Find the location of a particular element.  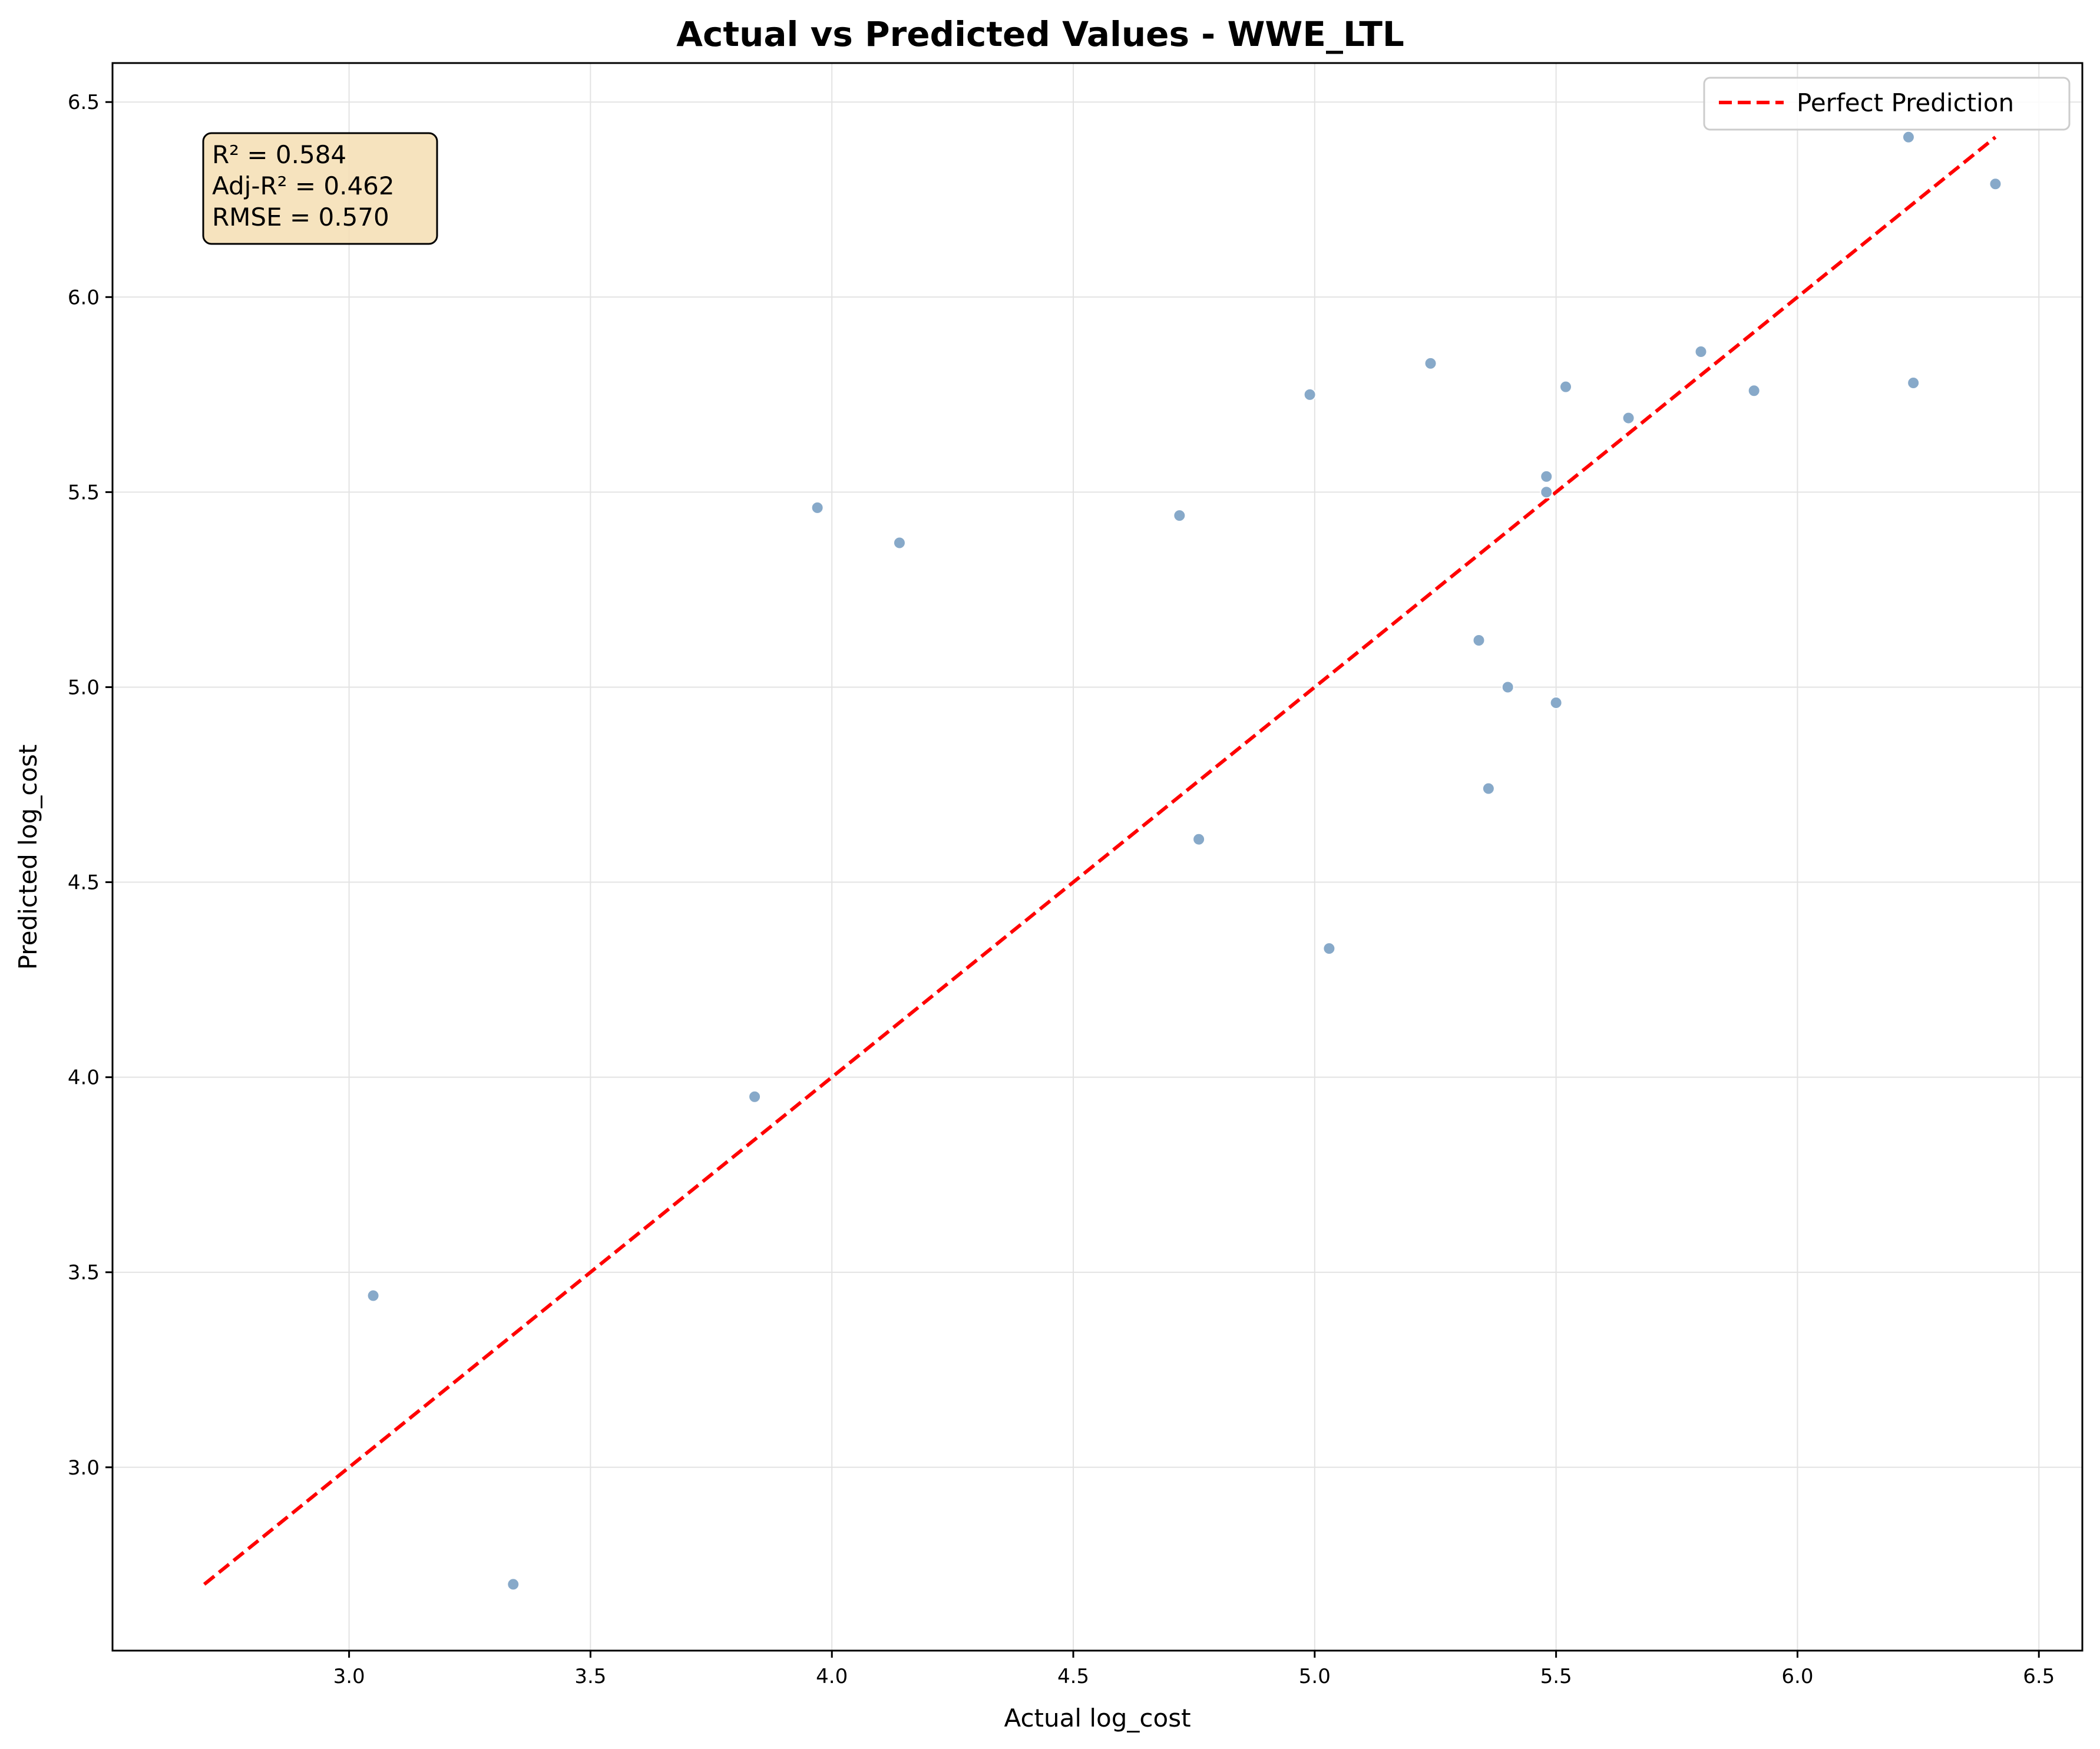

y-tick-label: 4.0 is located at coordinates (84, 1078).